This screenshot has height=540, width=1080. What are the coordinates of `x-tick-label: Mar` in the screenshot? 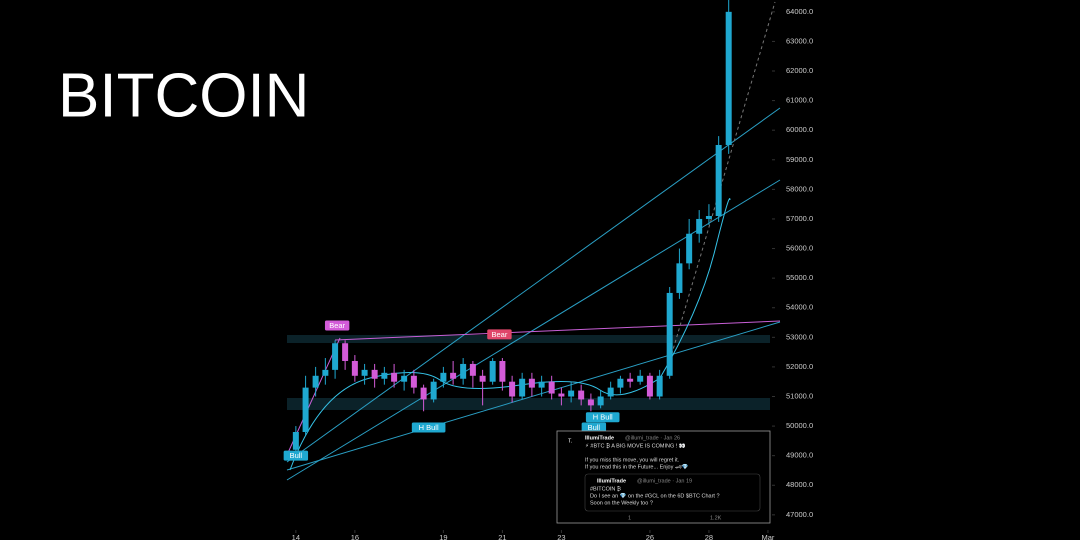 It's located at (767, 536).